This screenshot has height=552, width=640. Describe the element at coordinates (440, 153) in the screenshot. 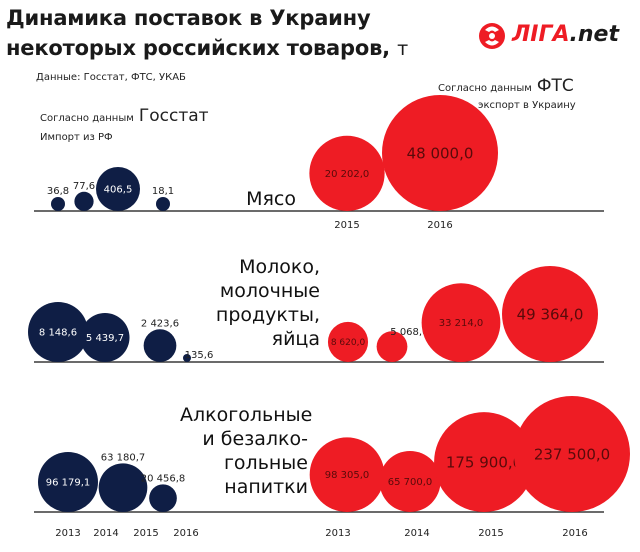

I see `fts-value-label: 48 000,0` at that location.